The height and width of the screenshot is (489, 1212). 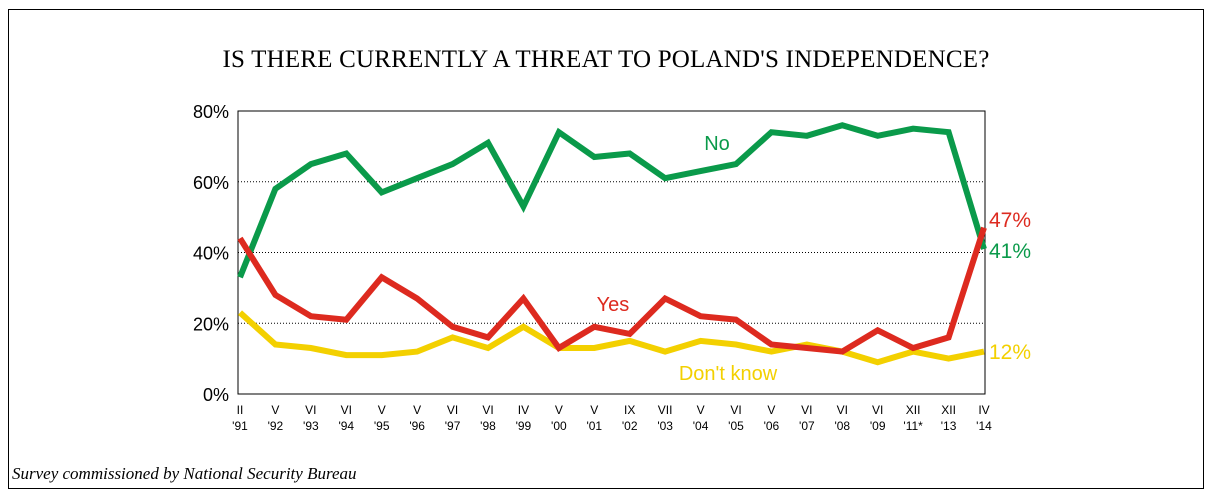 What do you see at coordinates (488, 426) in the screenshot?
I see `x-tick-year: '98` at bounding box center [488, 426].